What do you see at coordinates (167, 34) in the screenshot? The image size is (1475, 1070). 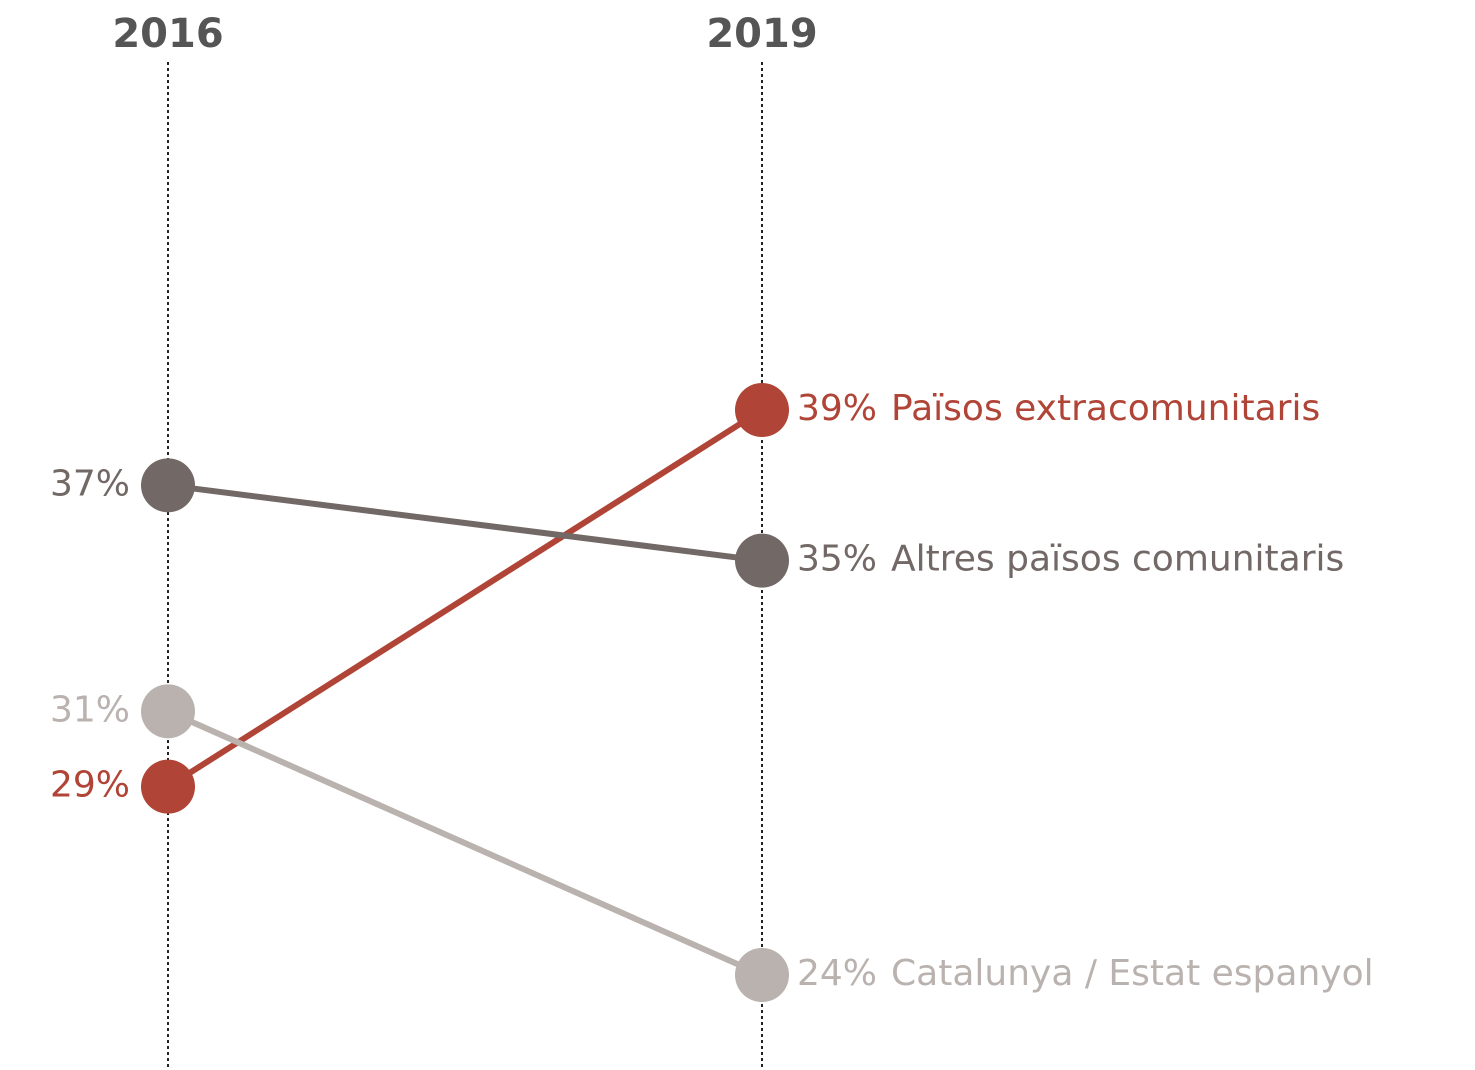 I see `year-label: 2016` at bounding box center [167, 34].